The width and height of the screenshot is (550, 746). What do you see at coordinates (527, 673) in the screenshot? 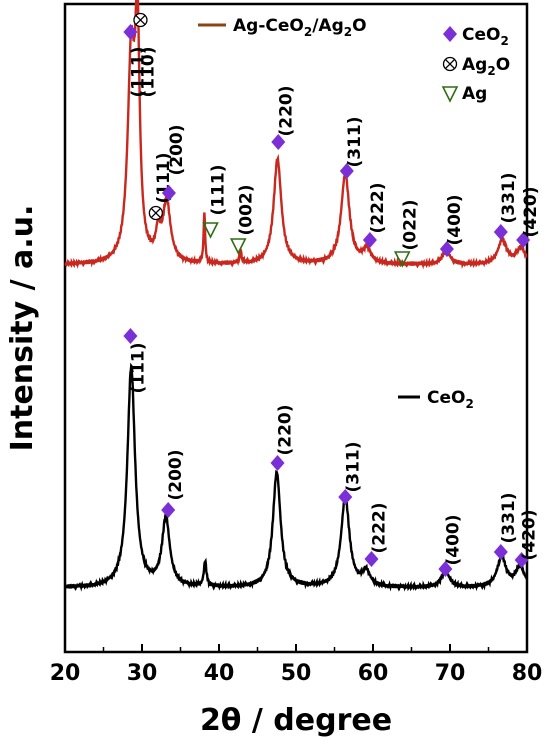
I see `x-tick-label: 80` at bounding box center [527, 673].